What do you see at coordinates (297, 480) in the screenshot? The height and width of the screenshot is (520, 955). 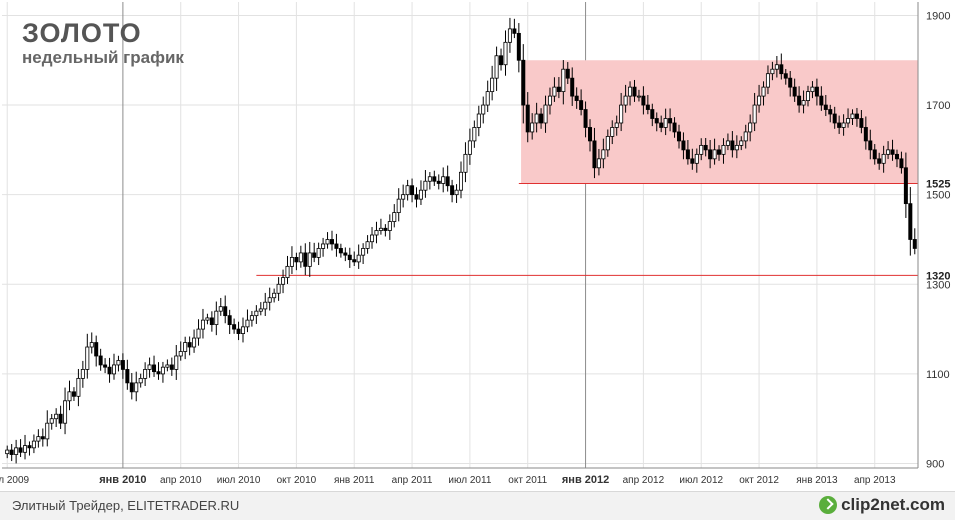 I see `x-tick-label: окт 2010` at bounding box center [297, 480].